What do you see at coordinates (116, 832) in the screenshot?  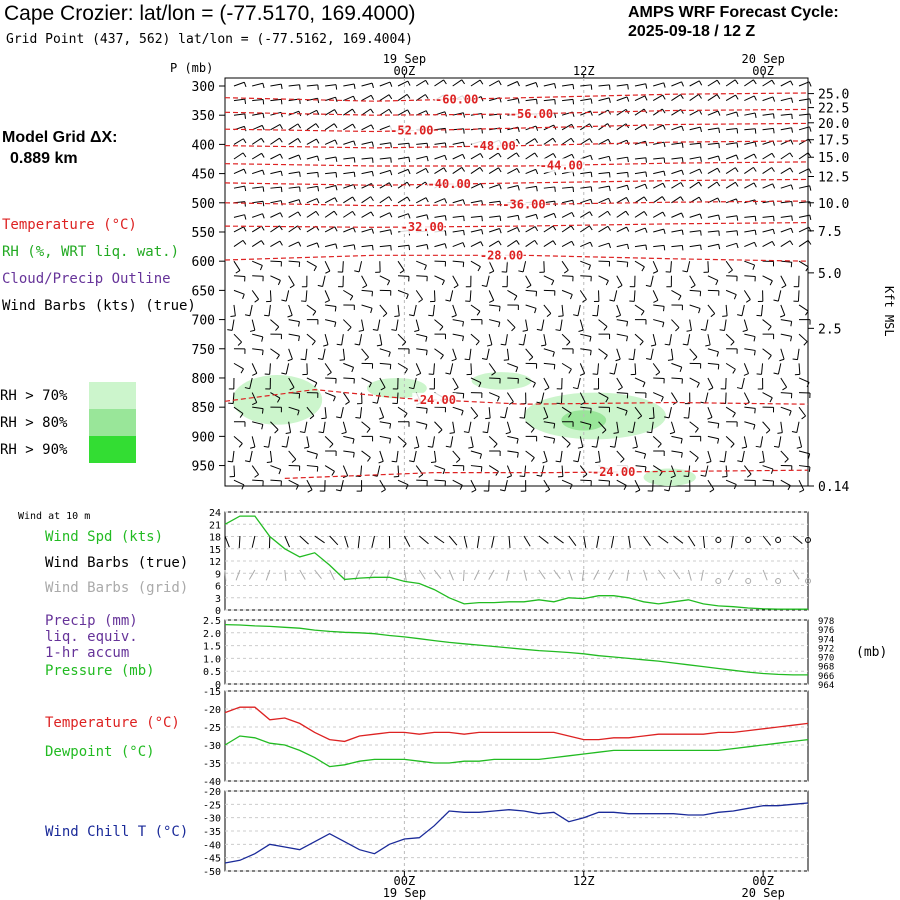 I see `windchill-legend: Wind Chill T (°C)` at bounding box center [116, 832].